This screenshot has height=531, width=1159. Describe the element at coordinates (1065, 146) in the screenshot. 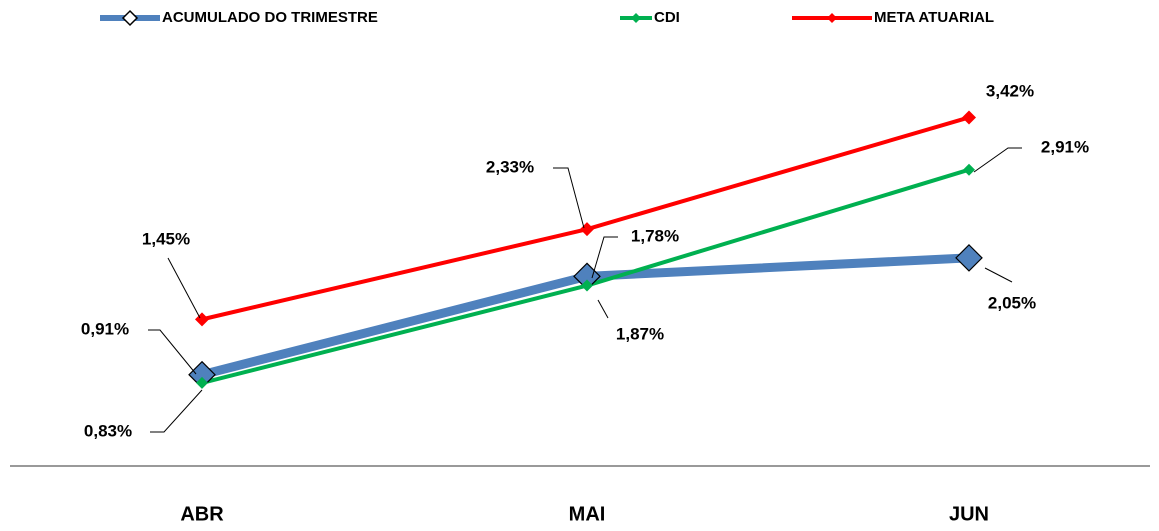

I see `data-label: 2,91%` at that location.